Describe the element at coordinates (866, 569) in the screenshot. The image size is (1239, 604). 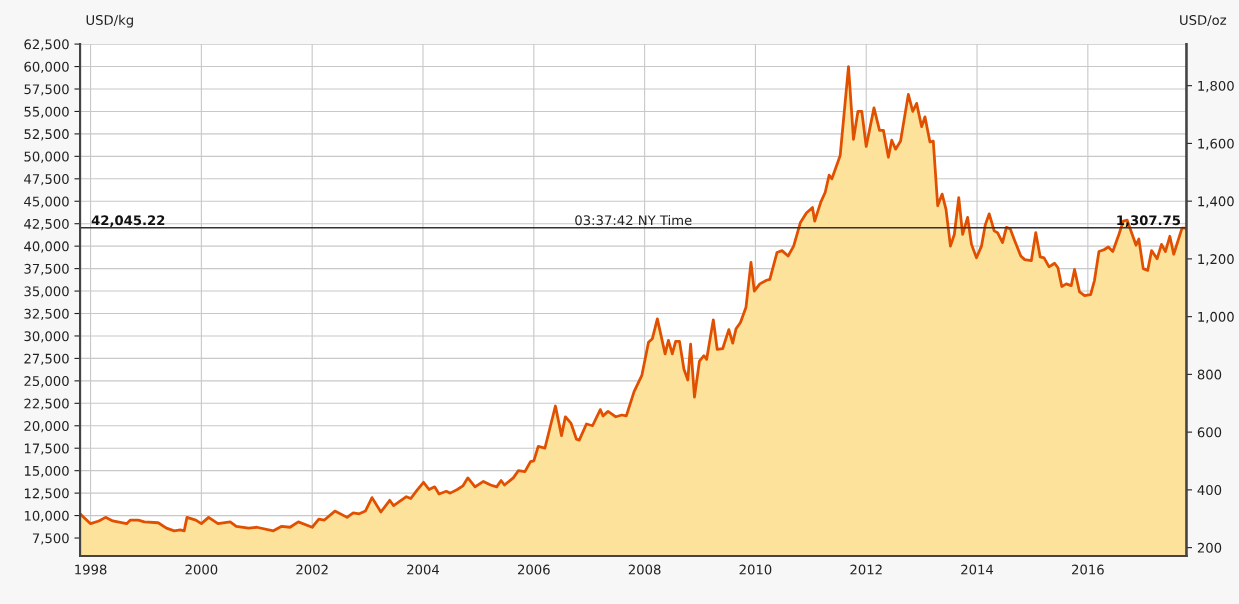
I see `x-tick-label: 2012` at that location.